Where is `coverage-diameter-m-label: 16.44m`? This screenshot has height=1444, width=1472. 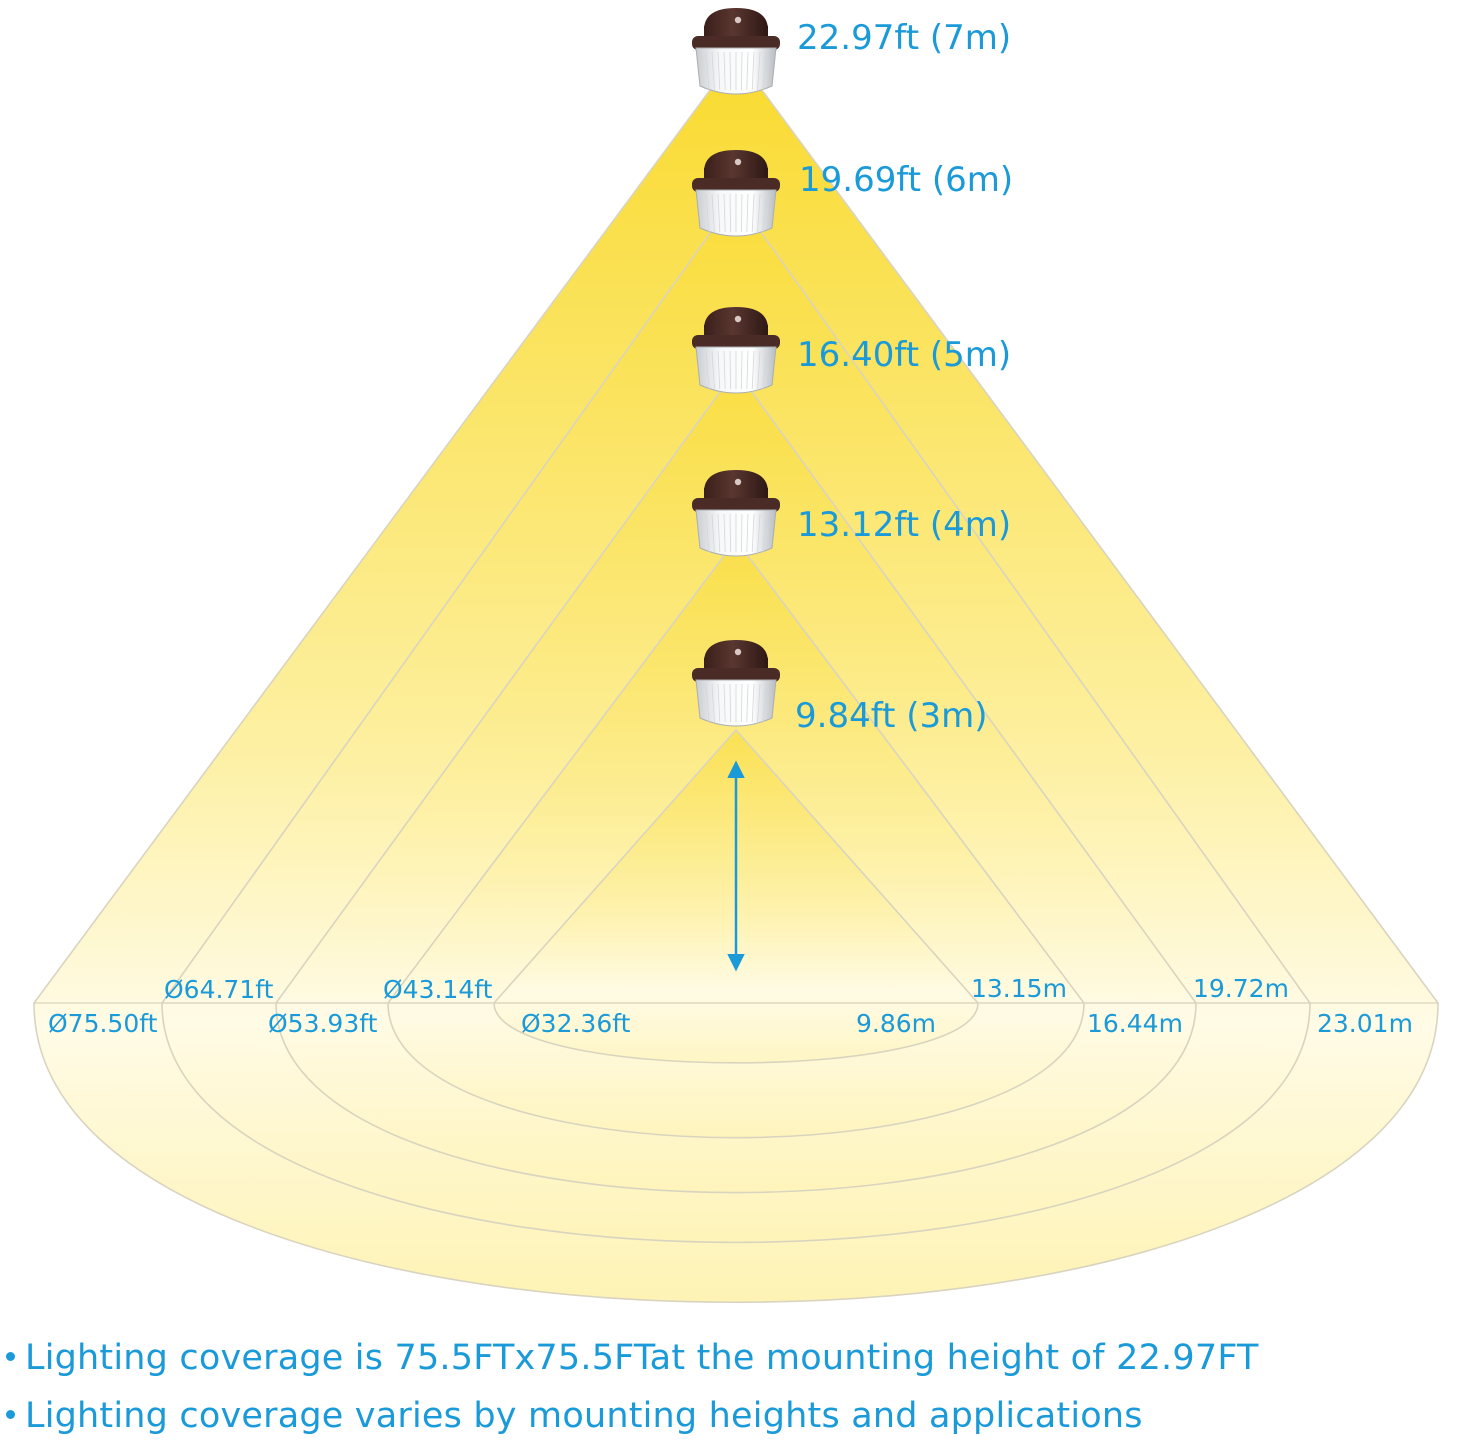 coverage-diameter-m-label: 16.44m is located at coordinates (1135, 1023).